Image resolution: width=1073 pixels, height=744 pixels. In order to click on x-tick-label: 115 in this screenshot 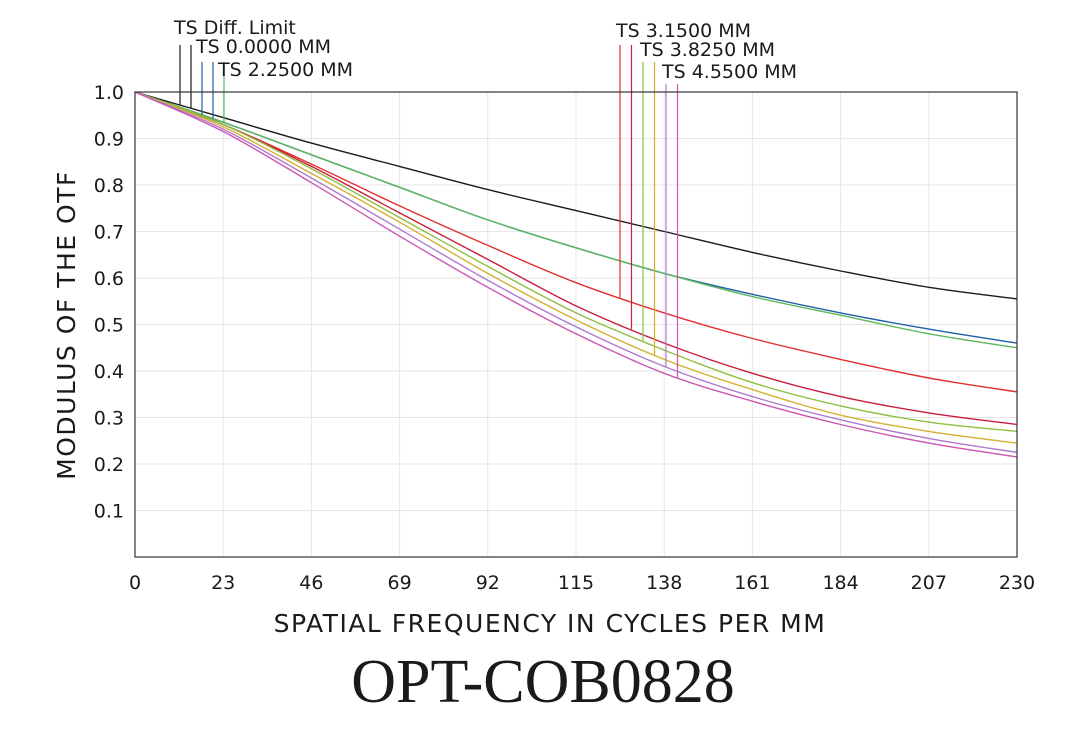, I will do `click(576, 583)`.